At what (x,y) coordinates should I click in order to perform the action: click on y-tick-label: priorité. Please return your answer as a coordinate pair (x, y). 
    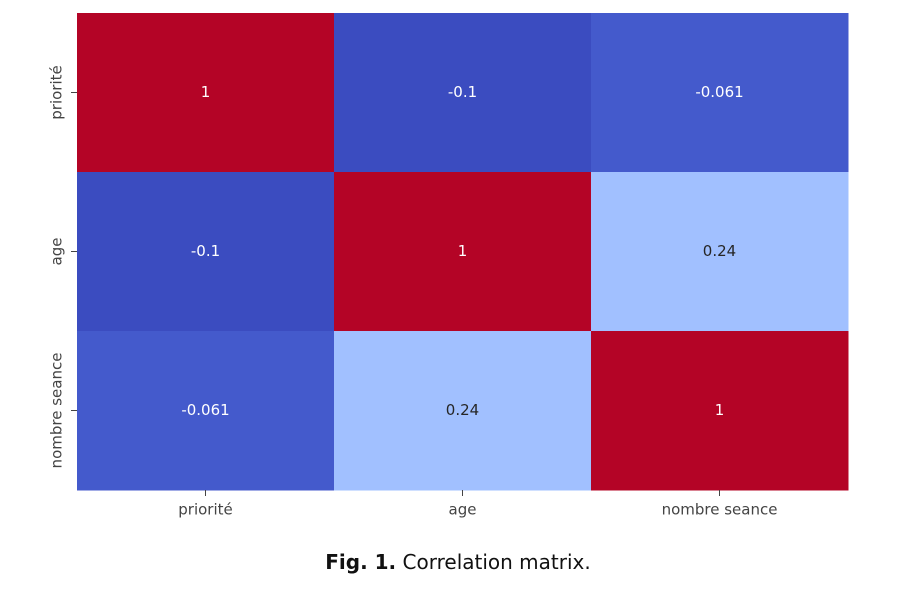
    Looking at the image, I should click on (57, 92).